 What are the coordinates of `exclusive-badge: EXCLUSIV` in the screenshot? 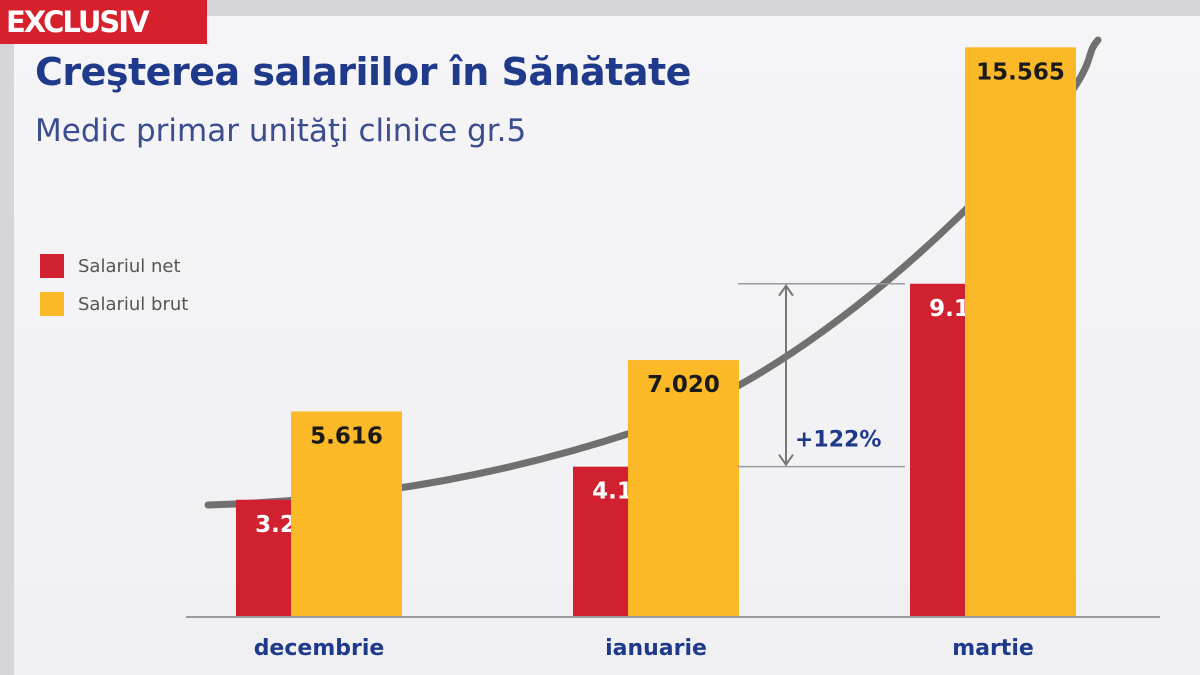 It's located at (103, 22).